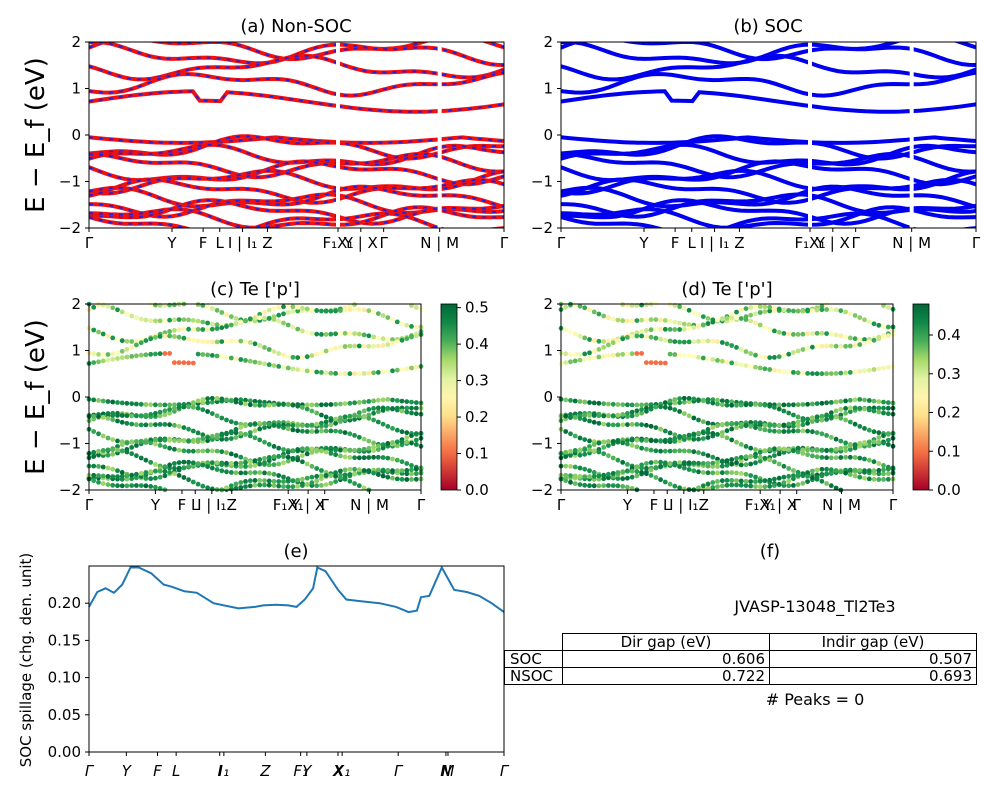 This screenshot has width=1000, height=804. What do you see at coordinates (704, 505) in the screenshot?
I see `x-tick-label: Z` at bounding box center [704, 505].